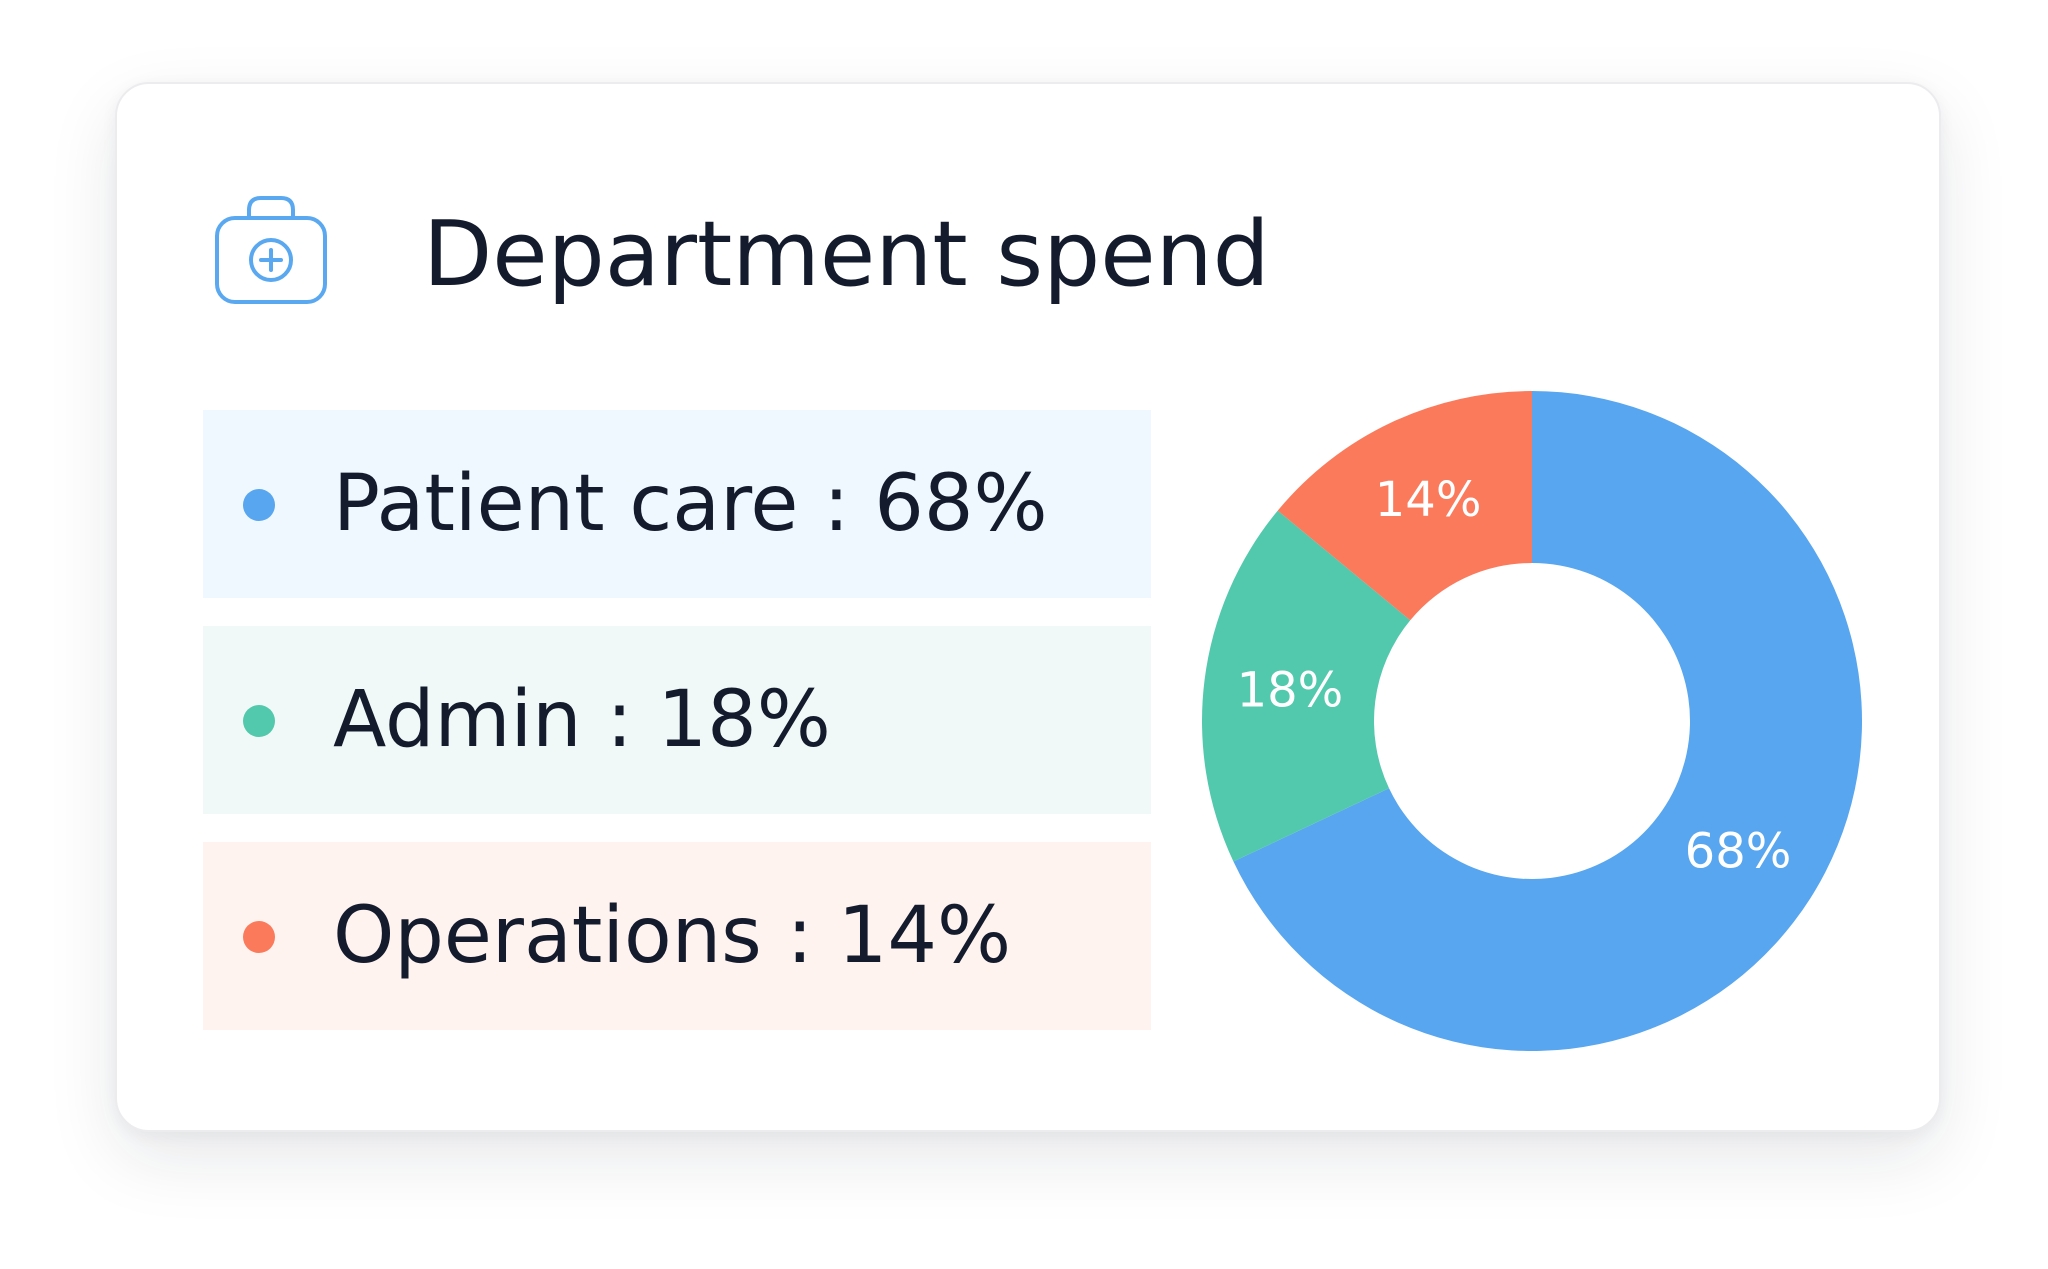  Describe the element at coordinates (259, 505) in the screenshot. I see `legend-dot-patient-care` at that location.